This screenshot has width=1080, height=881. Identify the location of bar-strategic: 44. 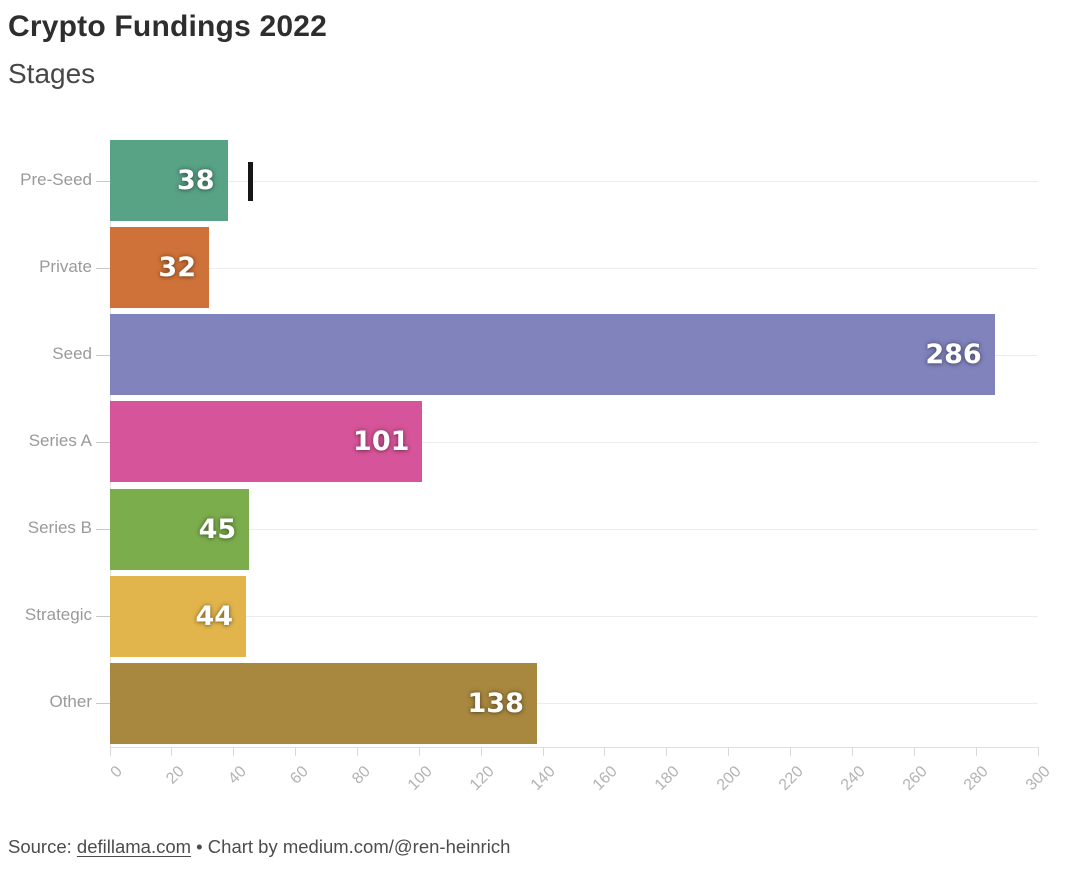
(178, 616).